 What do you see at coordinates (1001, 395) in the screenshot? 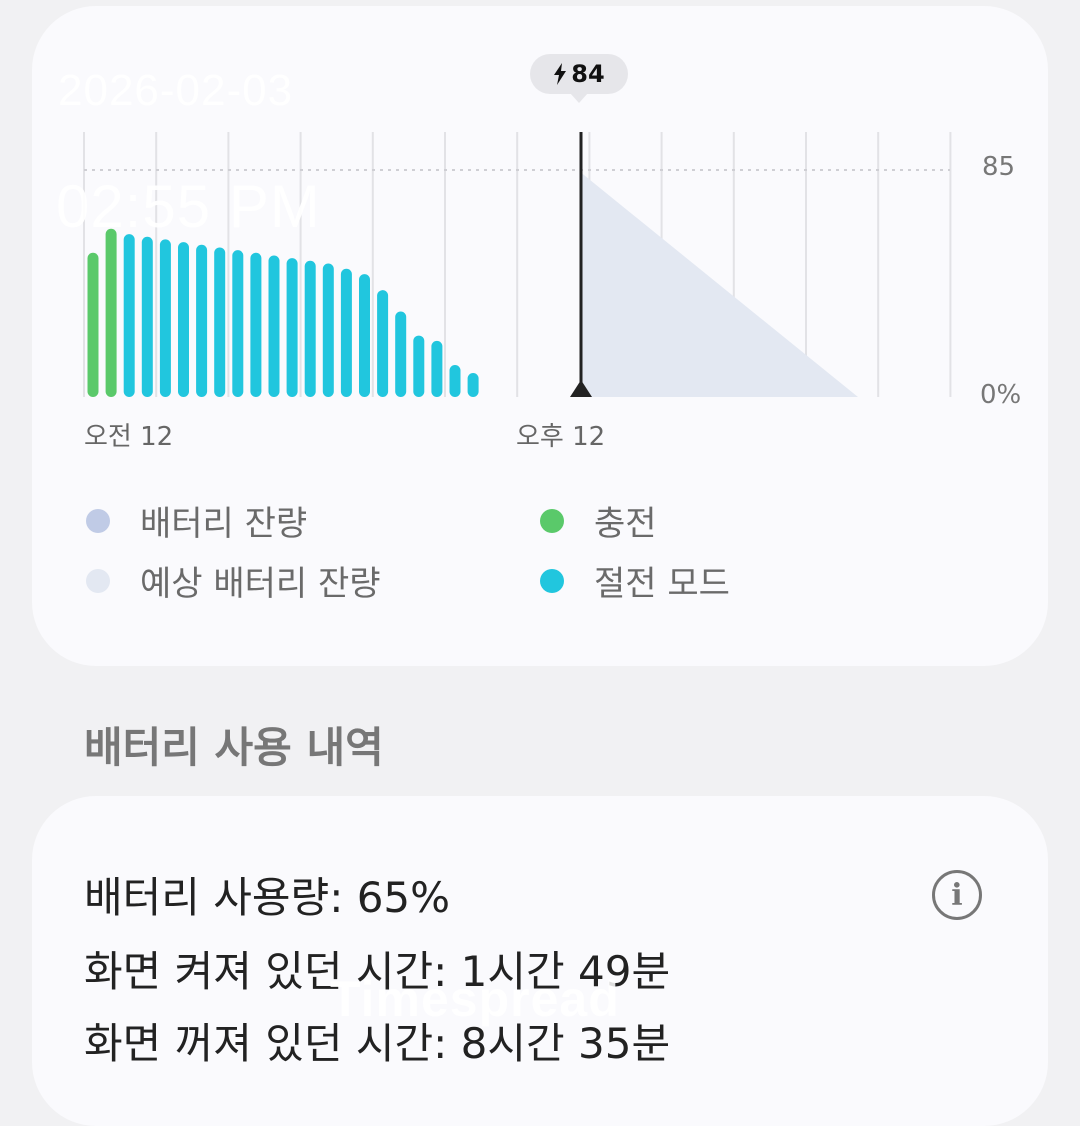
I see `y-axis-min-label: 0%` at bounding box center [1001, 395].